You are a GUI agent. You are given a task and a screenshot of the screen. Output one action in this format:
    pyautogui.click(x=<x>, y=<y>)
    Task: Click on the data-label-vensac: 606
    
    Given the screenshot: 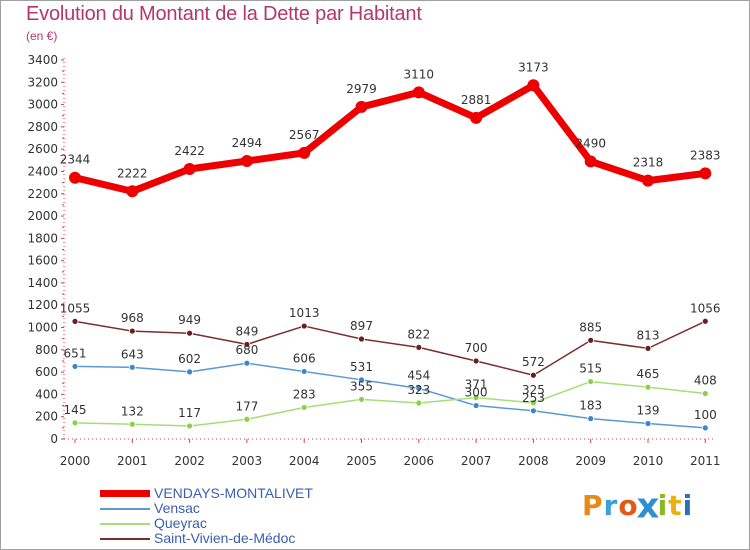 What is the action you would take?
    pyautogui.click(x=304, y=358)
    